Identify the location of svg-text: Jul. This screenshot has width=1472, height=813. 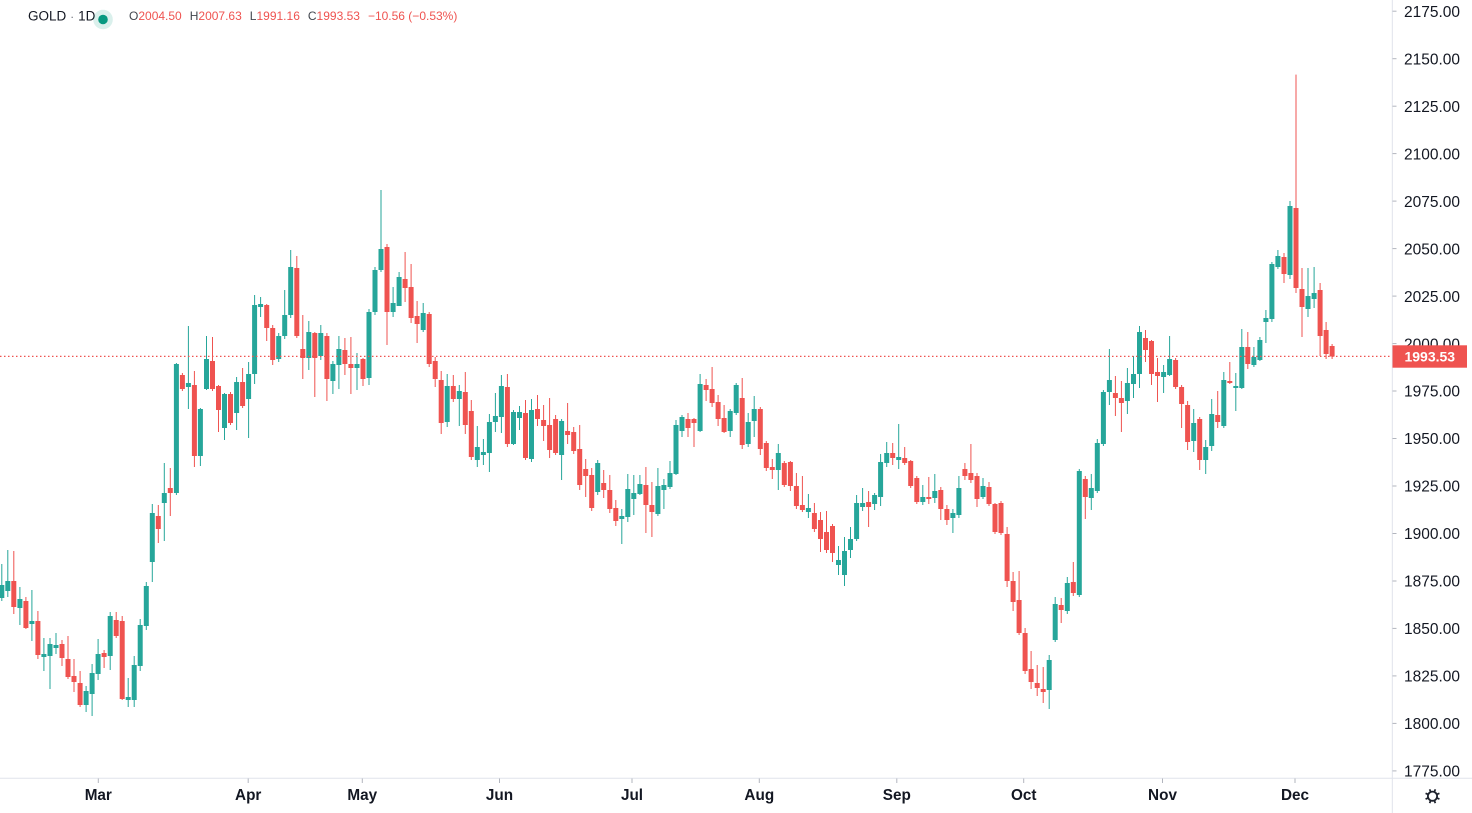
(632, 795).